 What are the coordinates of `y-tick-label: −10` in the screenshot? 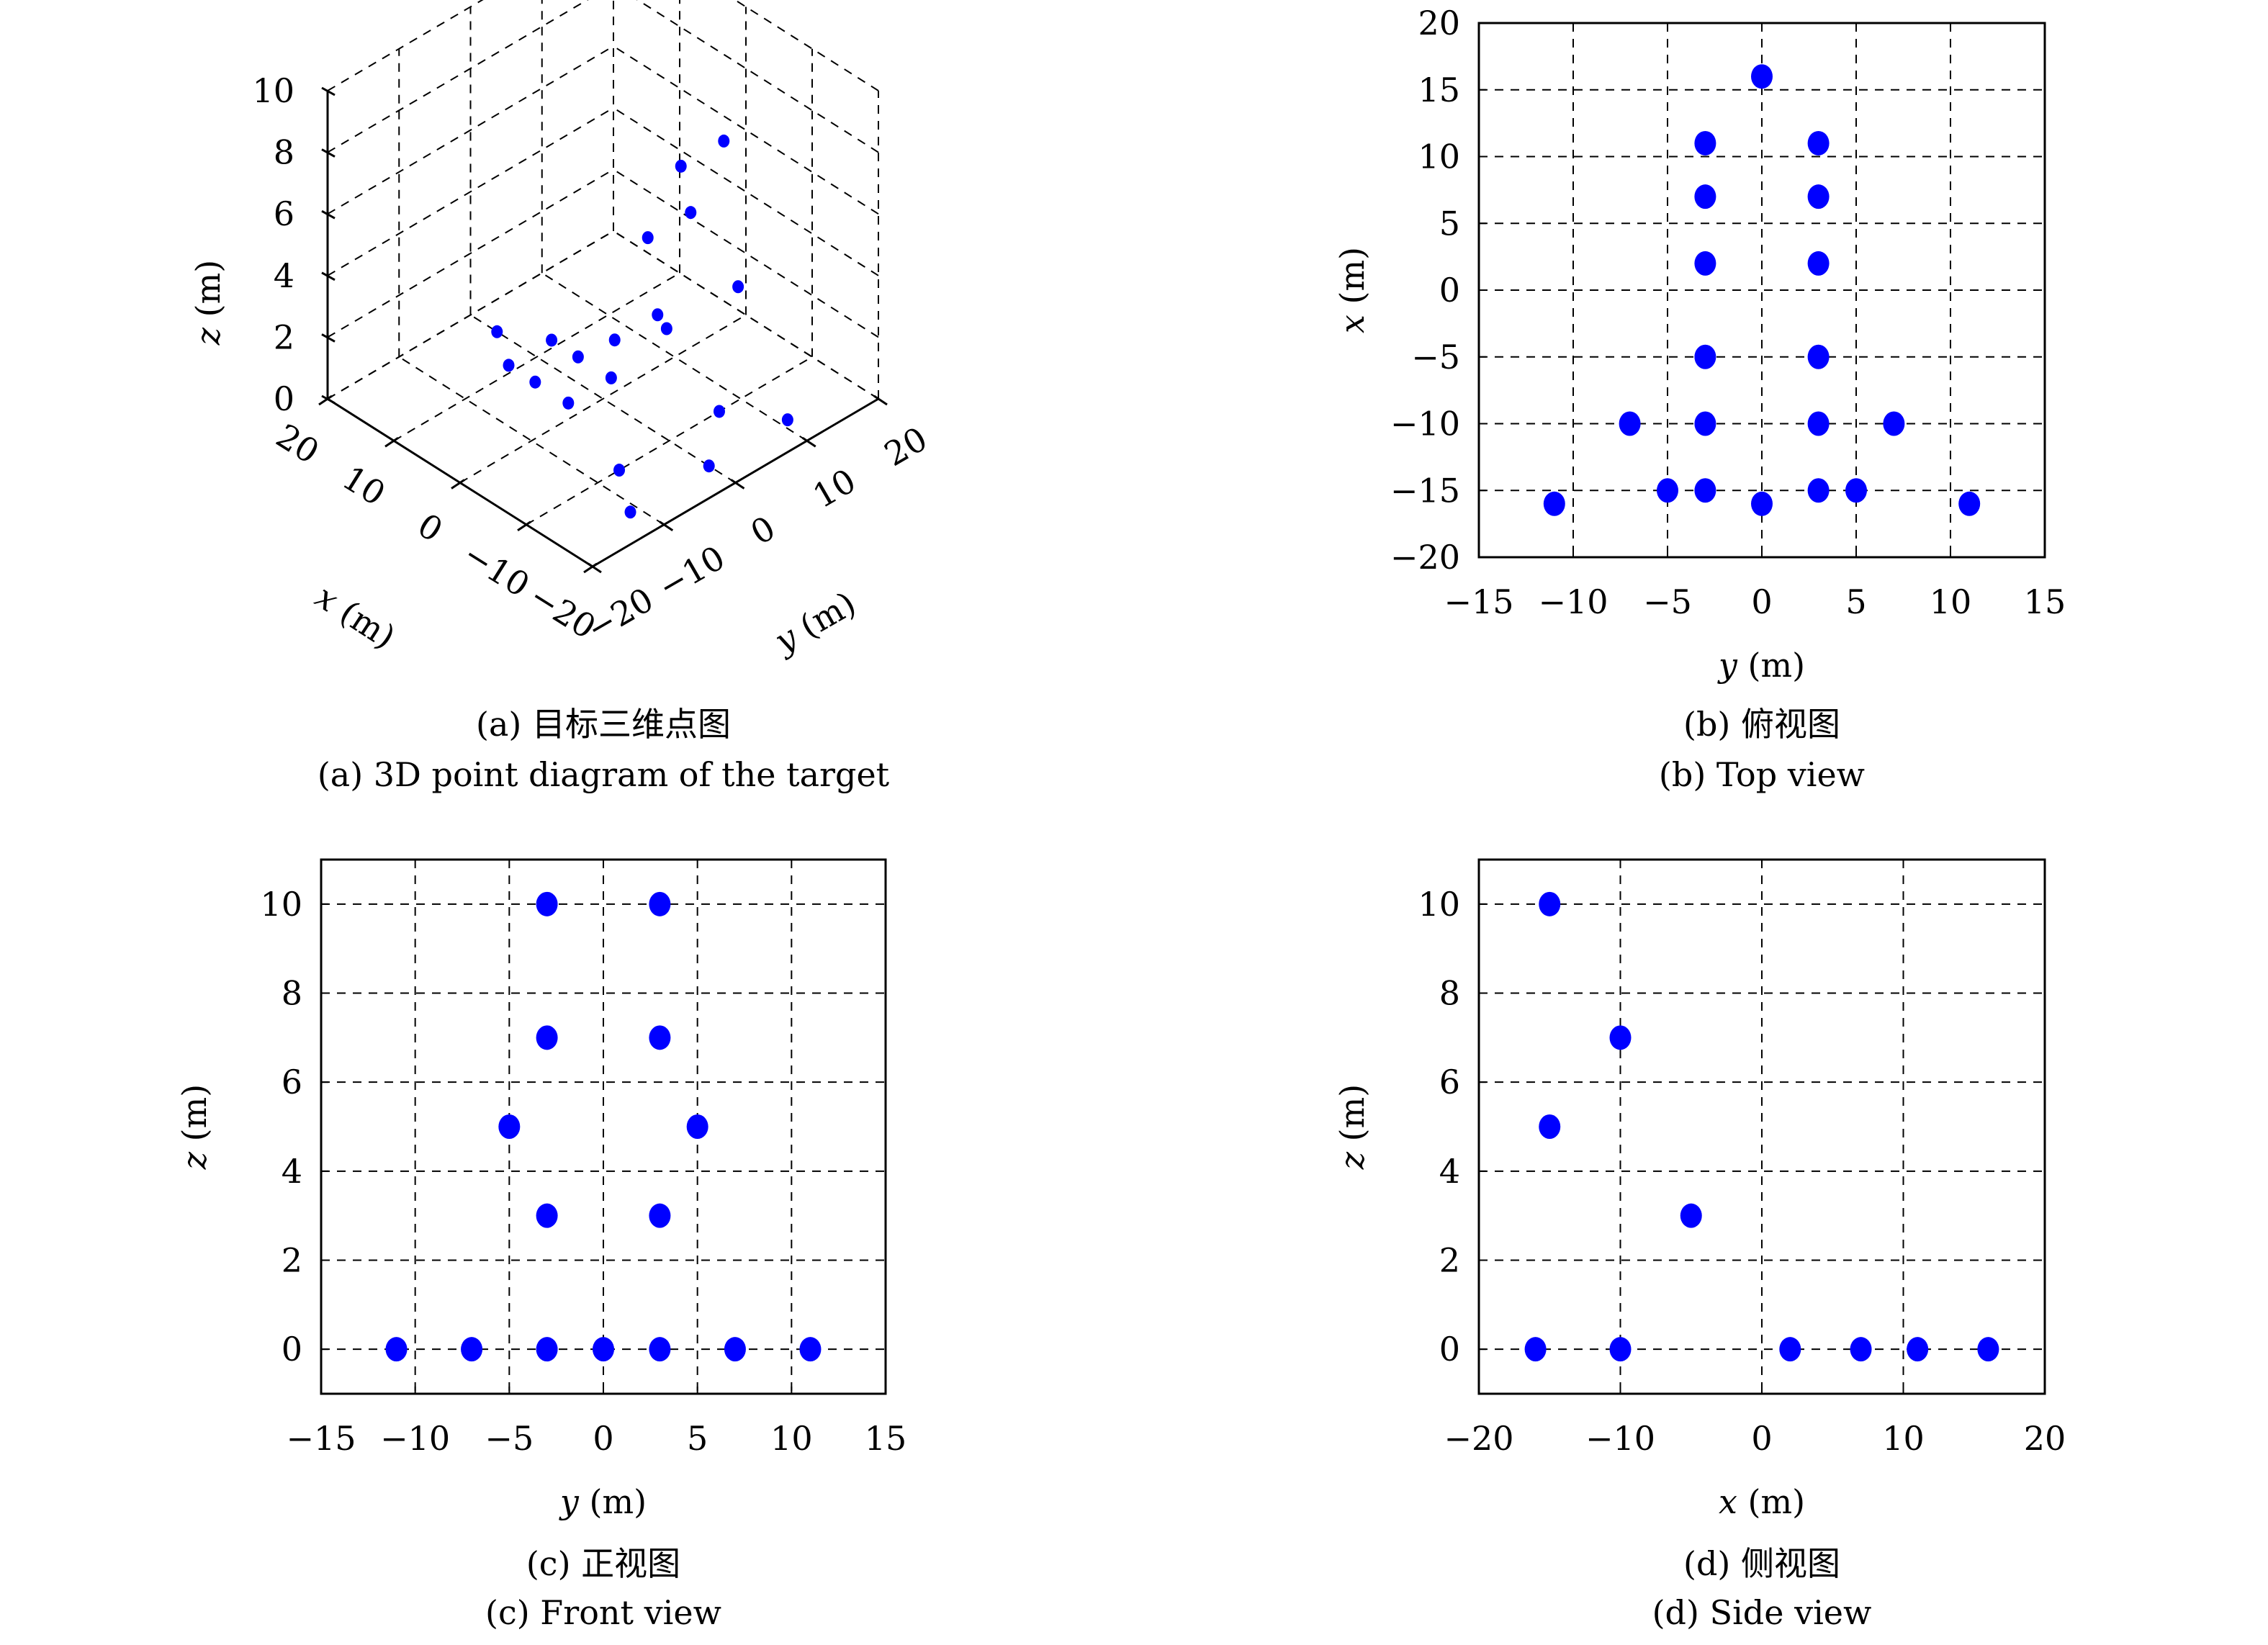 It's located at (692, 572).